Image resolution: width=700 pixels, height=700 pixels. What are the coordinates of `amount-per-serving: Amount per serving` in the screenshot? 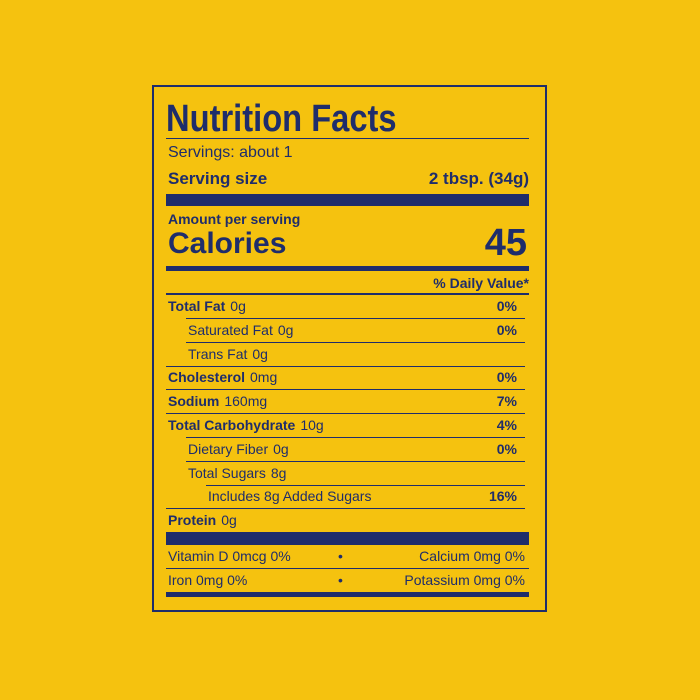 It's located at (234, 219).